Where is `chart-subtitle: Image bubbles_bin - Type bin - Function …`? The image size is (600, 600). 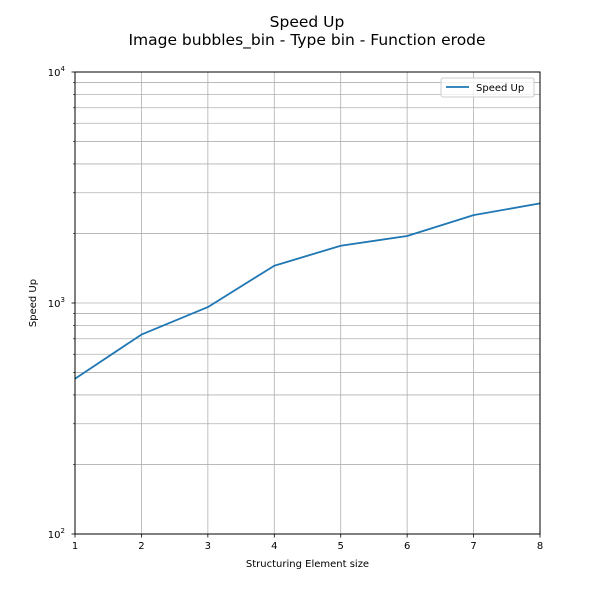 chart-subtitle: Image bubbles_bin - Type bin - Function … is located at coordinates (306, 40).